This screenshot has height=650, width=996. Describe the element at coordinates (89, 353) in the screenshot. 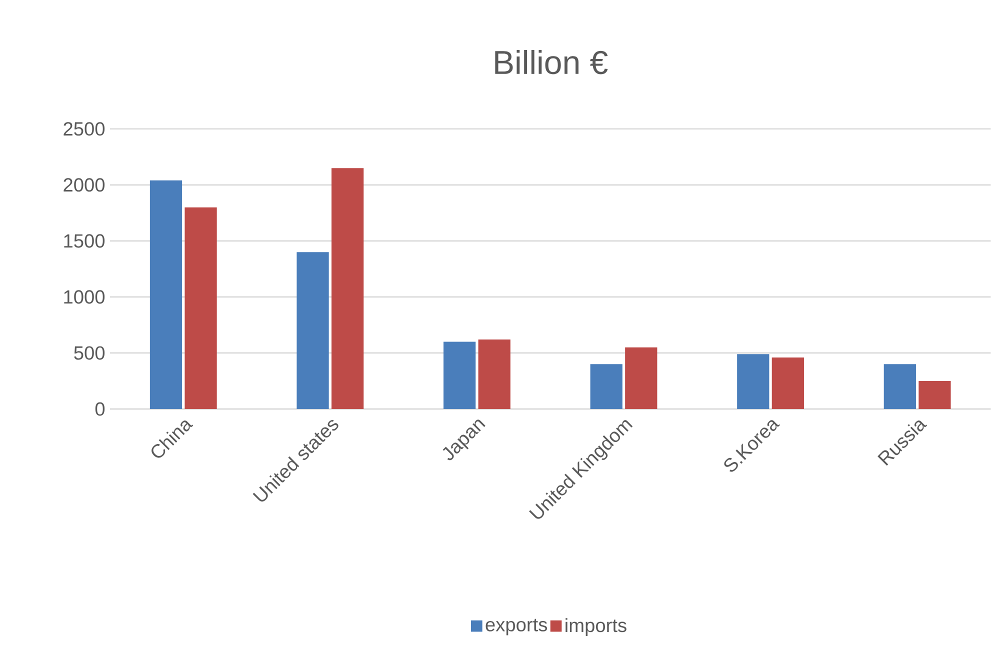

I see `y-tick-label: 500` at that location.